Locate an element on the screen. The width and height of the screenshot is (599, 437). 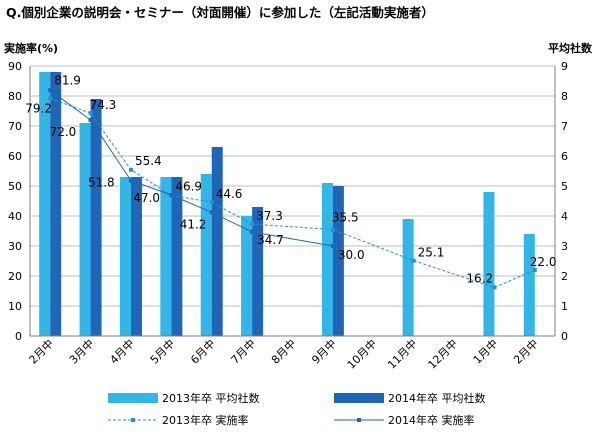
y2-tick-label: 2 is located at coordinates (564, 276).